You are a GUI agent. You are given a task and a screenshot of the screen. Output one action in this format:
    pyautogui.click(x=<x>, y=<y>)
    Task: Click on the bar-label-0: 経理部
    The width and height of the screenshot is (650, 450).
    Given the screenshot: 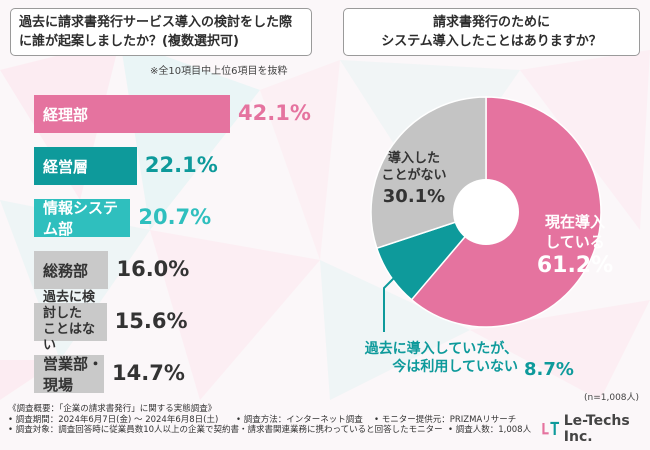 What is the action you would take?
    pyautogui.click(x=66, y=114)
    